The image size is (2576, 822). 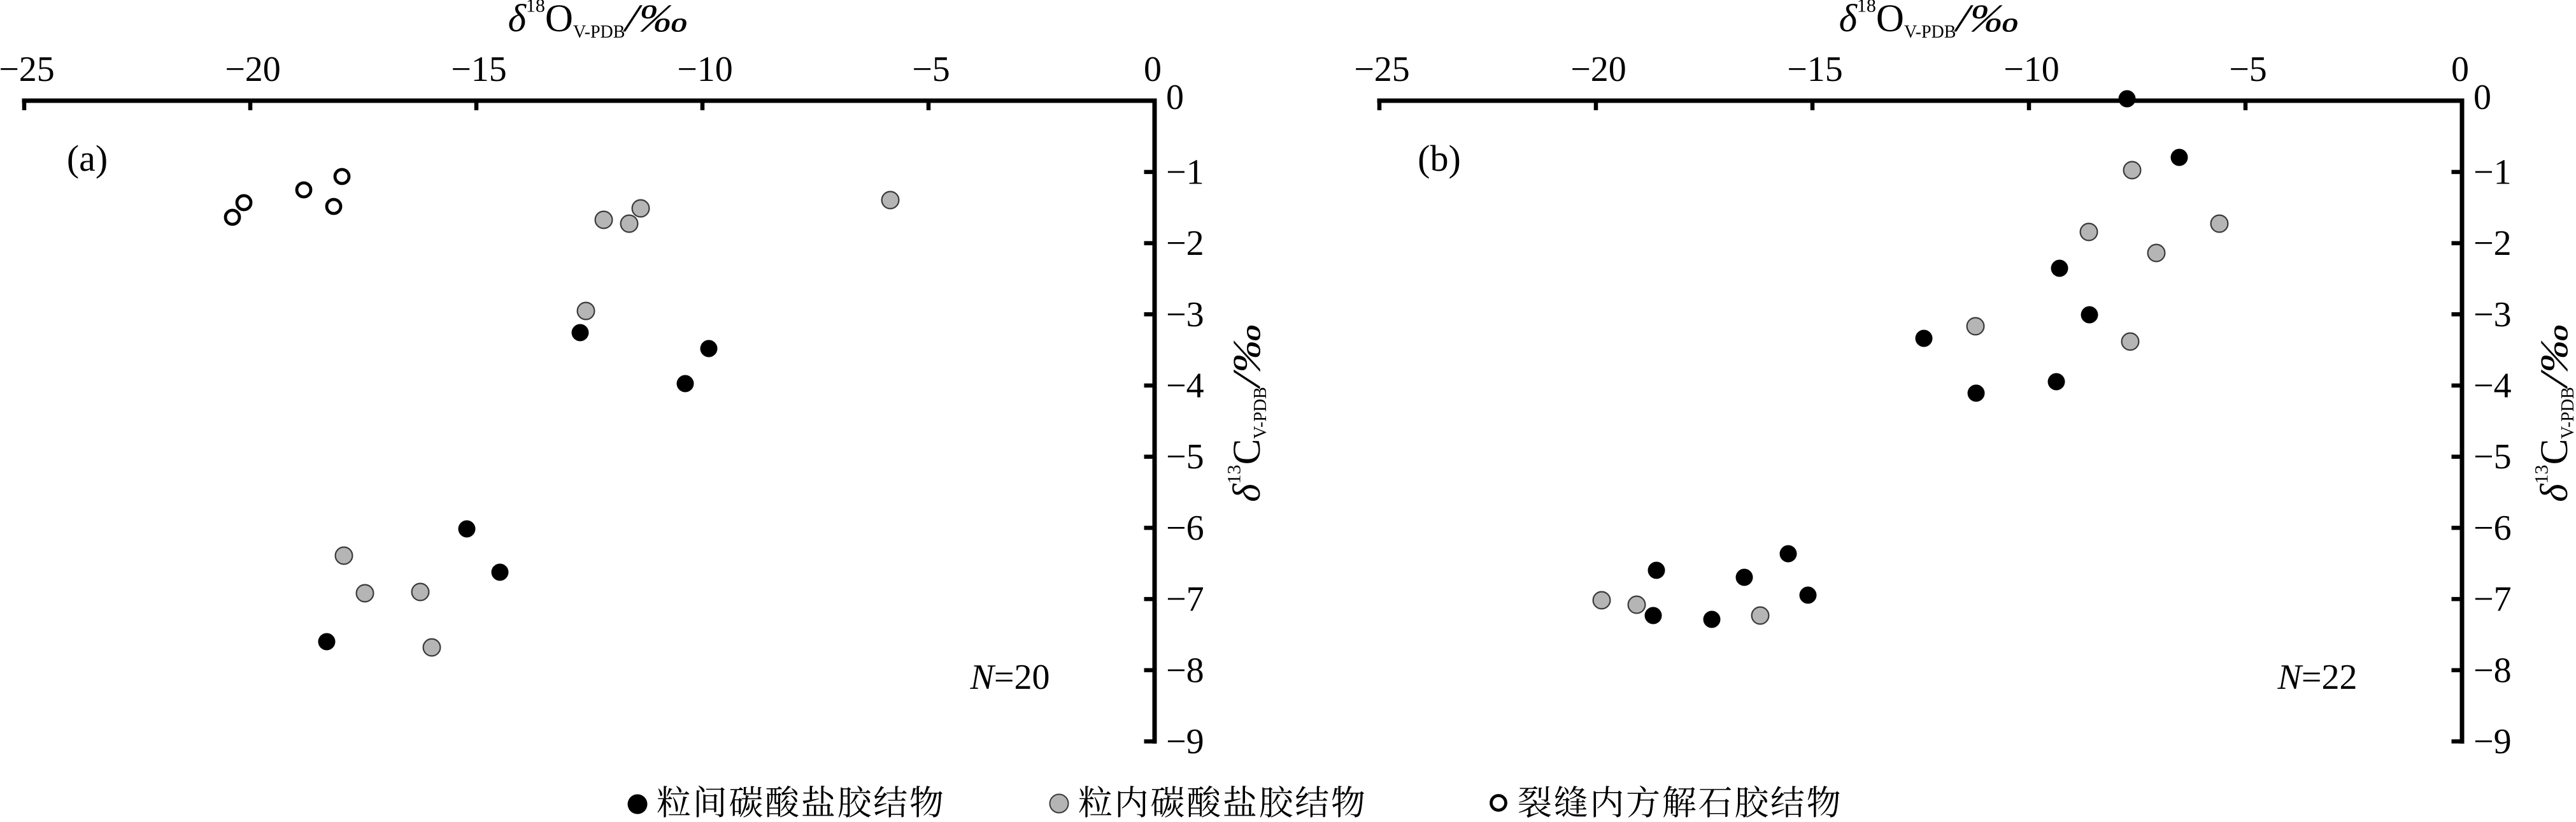 I want to click on svg-text: N=20, so click(x=1010, y=677).